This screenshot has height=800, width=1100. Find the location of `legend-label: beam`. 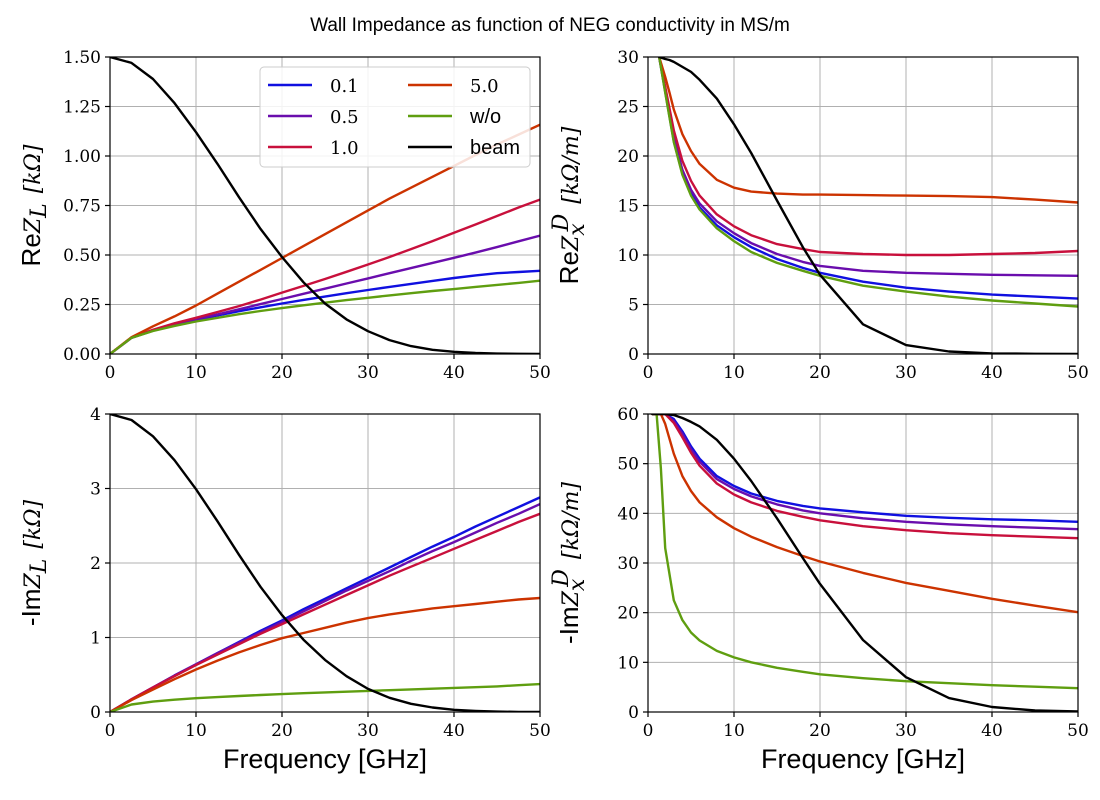

legend-label: beam is located at coordinates (495, 148).